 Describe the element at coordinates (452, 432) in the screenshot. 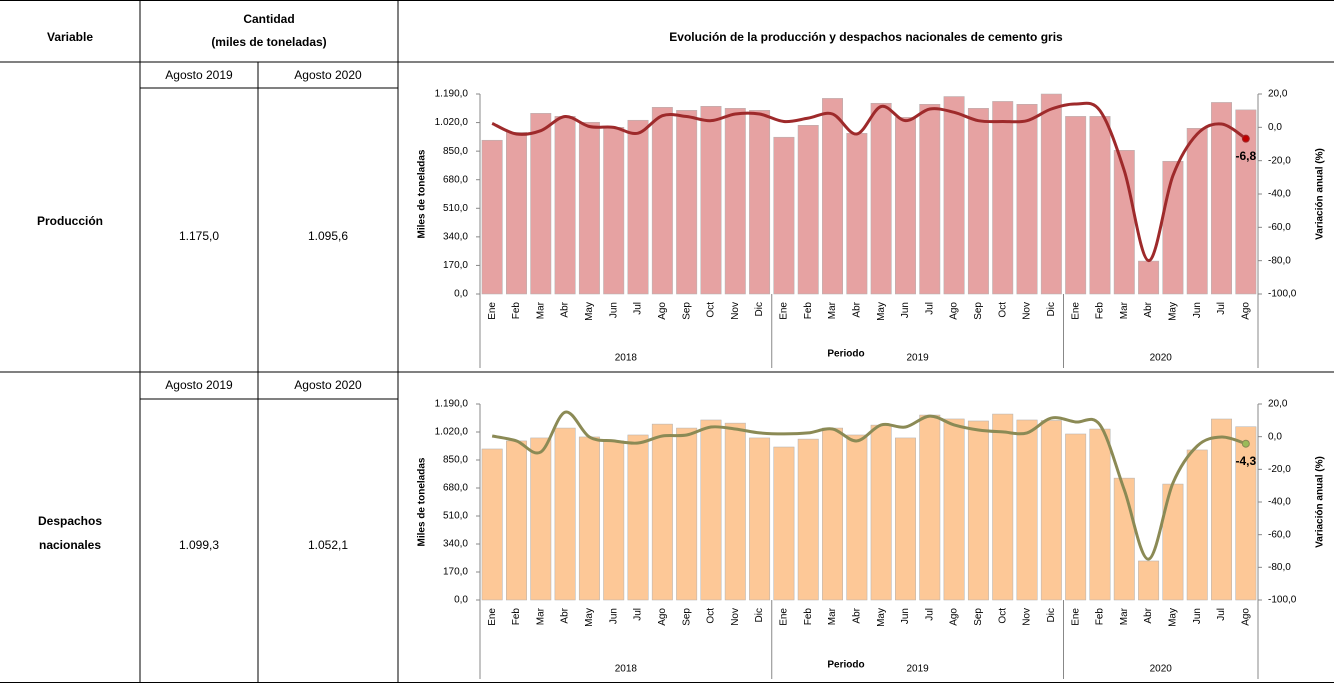

I see `y-tick-label: 1.020,0` at that location.